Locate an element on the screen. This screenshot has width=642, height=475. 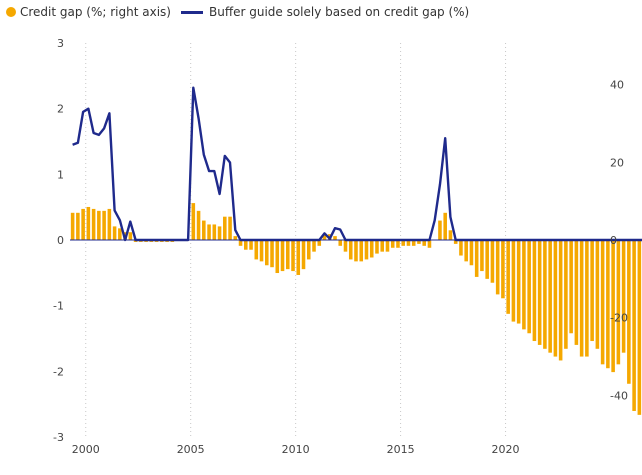
y-right-tick-label: -40 is located at coordinates (619, 395).